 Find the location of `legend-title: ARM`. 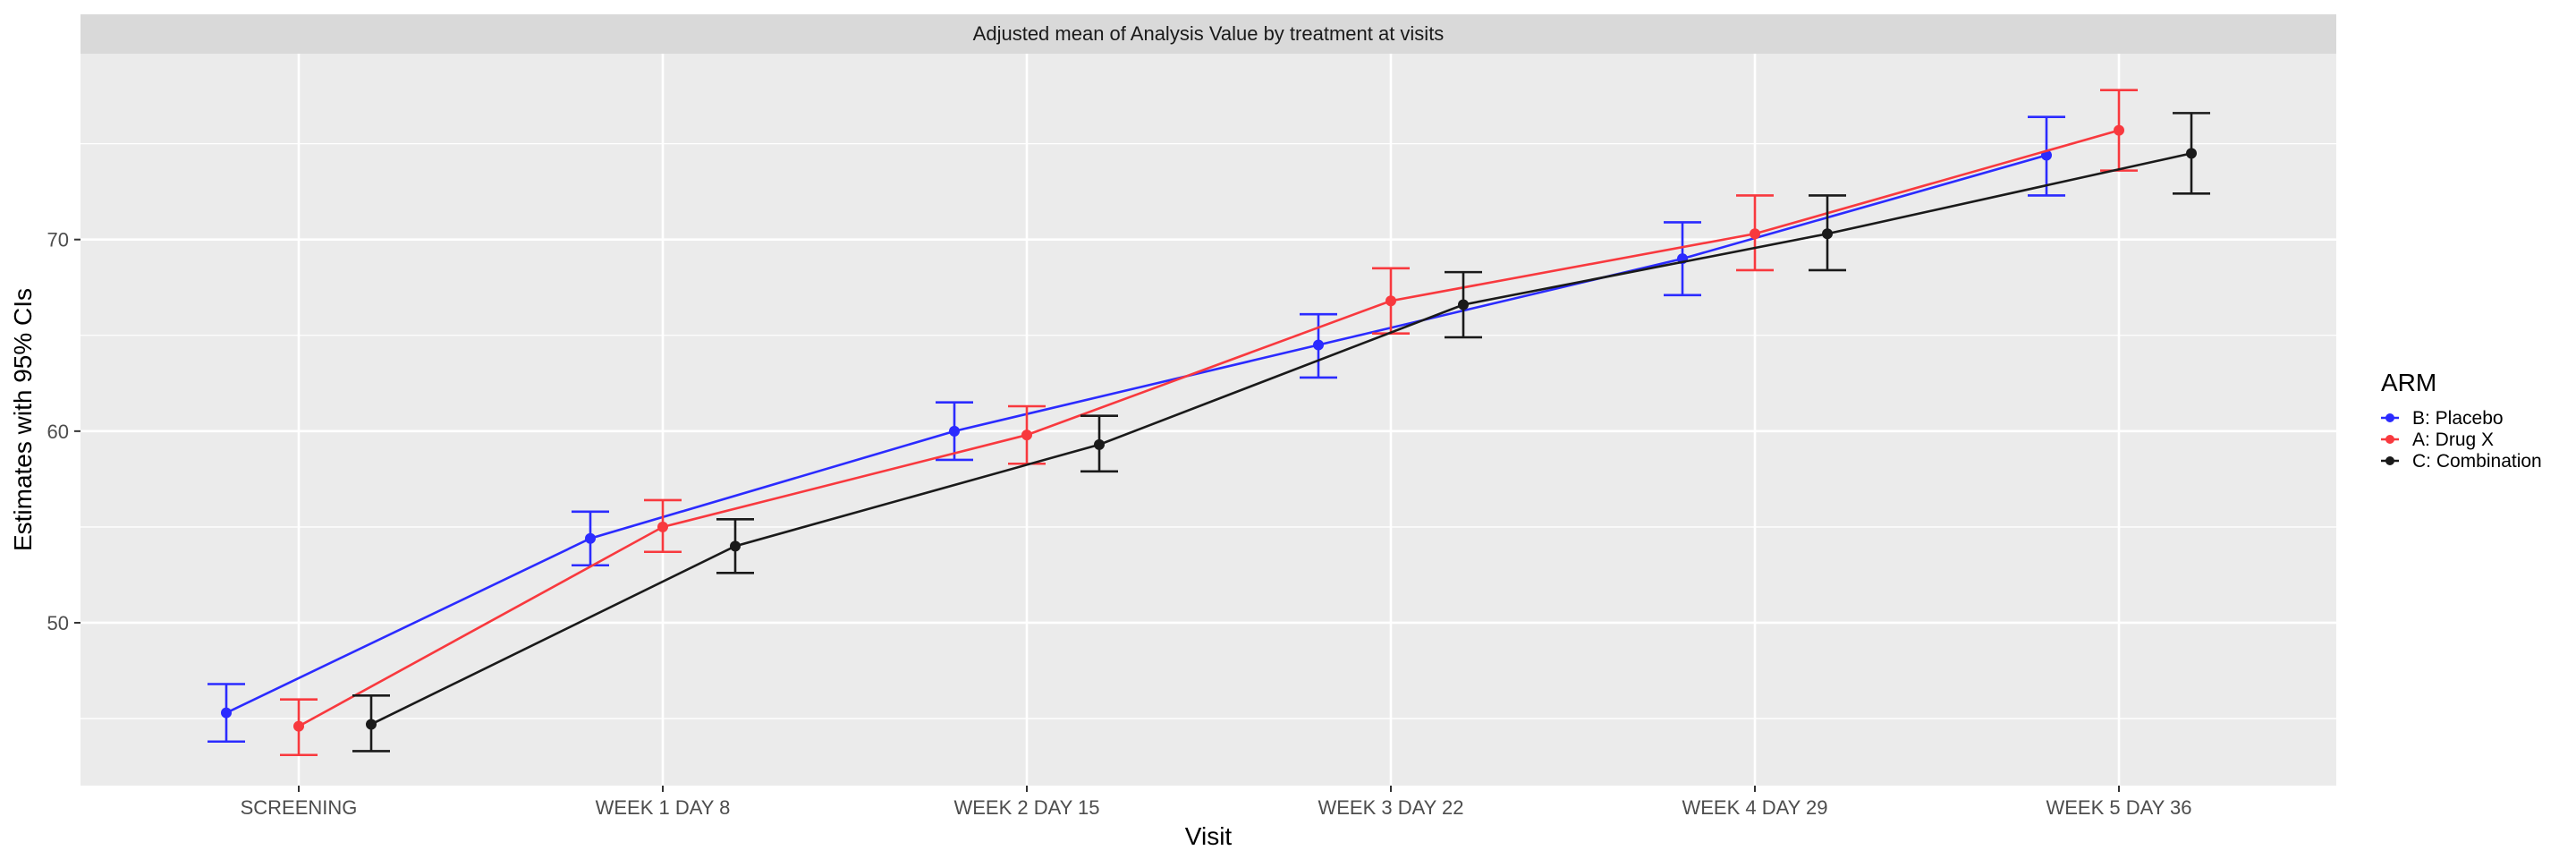

legend-title: ARM is located at coordinates (2408, 382).